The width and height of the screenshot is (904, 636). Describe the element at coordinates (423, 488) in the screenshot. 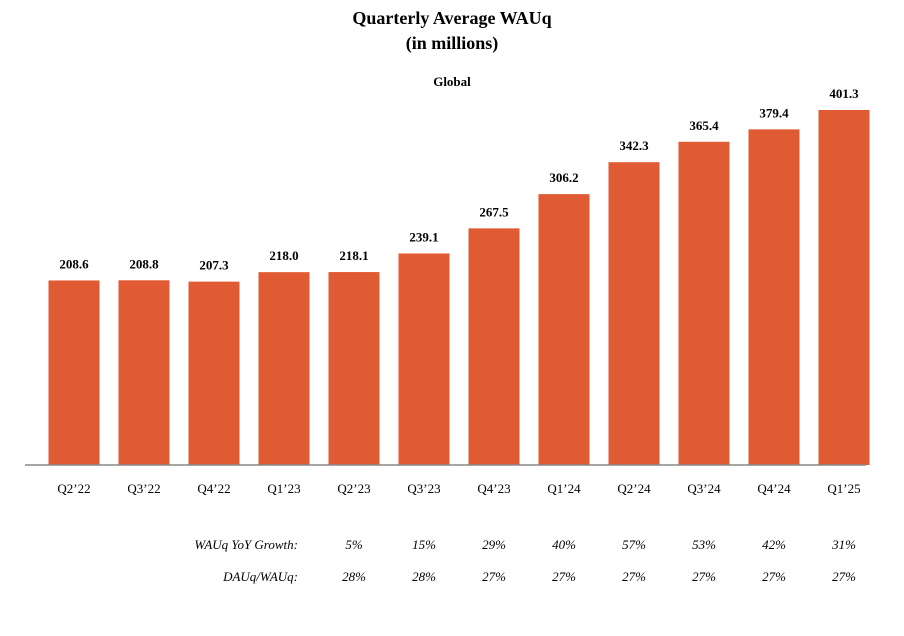

I see `x-tick-label: Q3’23` at that location.